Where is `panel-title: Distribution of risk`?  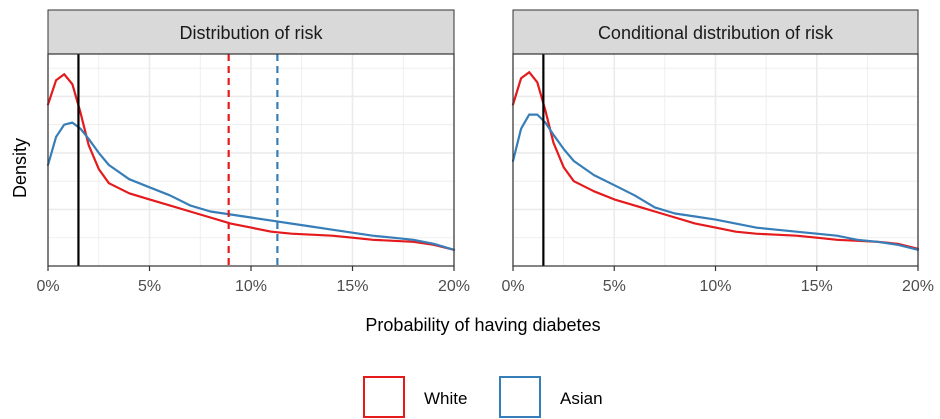 panel-title: Distribution of risk is located at coordinates (251, 33).